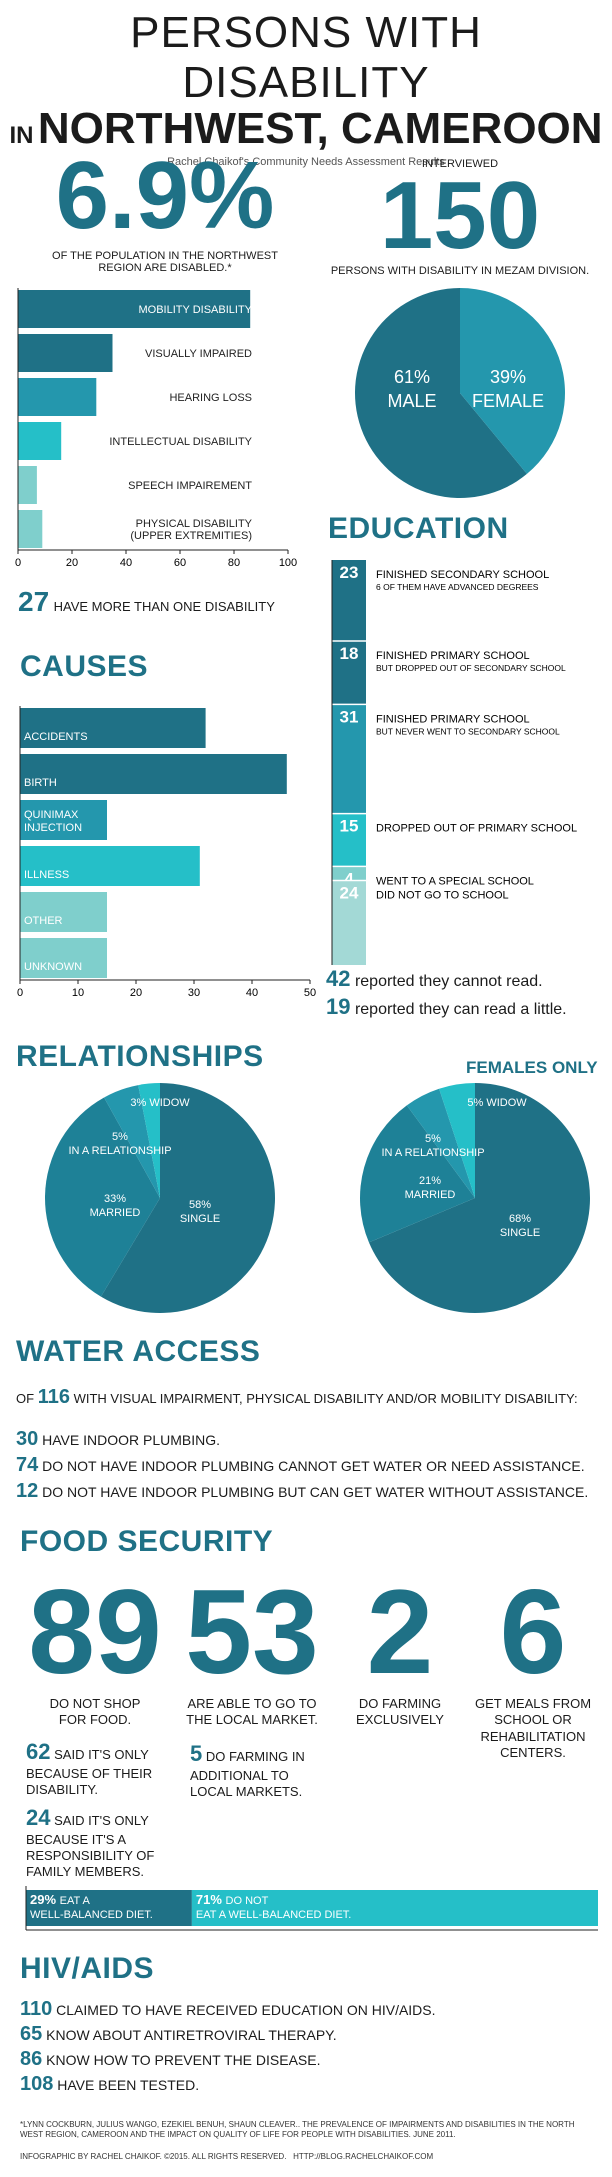  I want to click on pie-label: 33% MARRIED, so click(115, 1206).